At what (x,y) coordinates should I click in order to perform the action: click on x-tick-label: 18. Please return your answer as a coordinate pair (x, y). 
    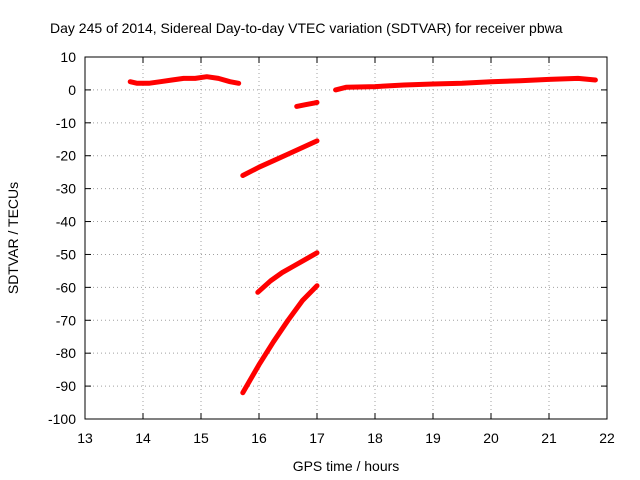
    Looking at the image, I should click on (375, 438).